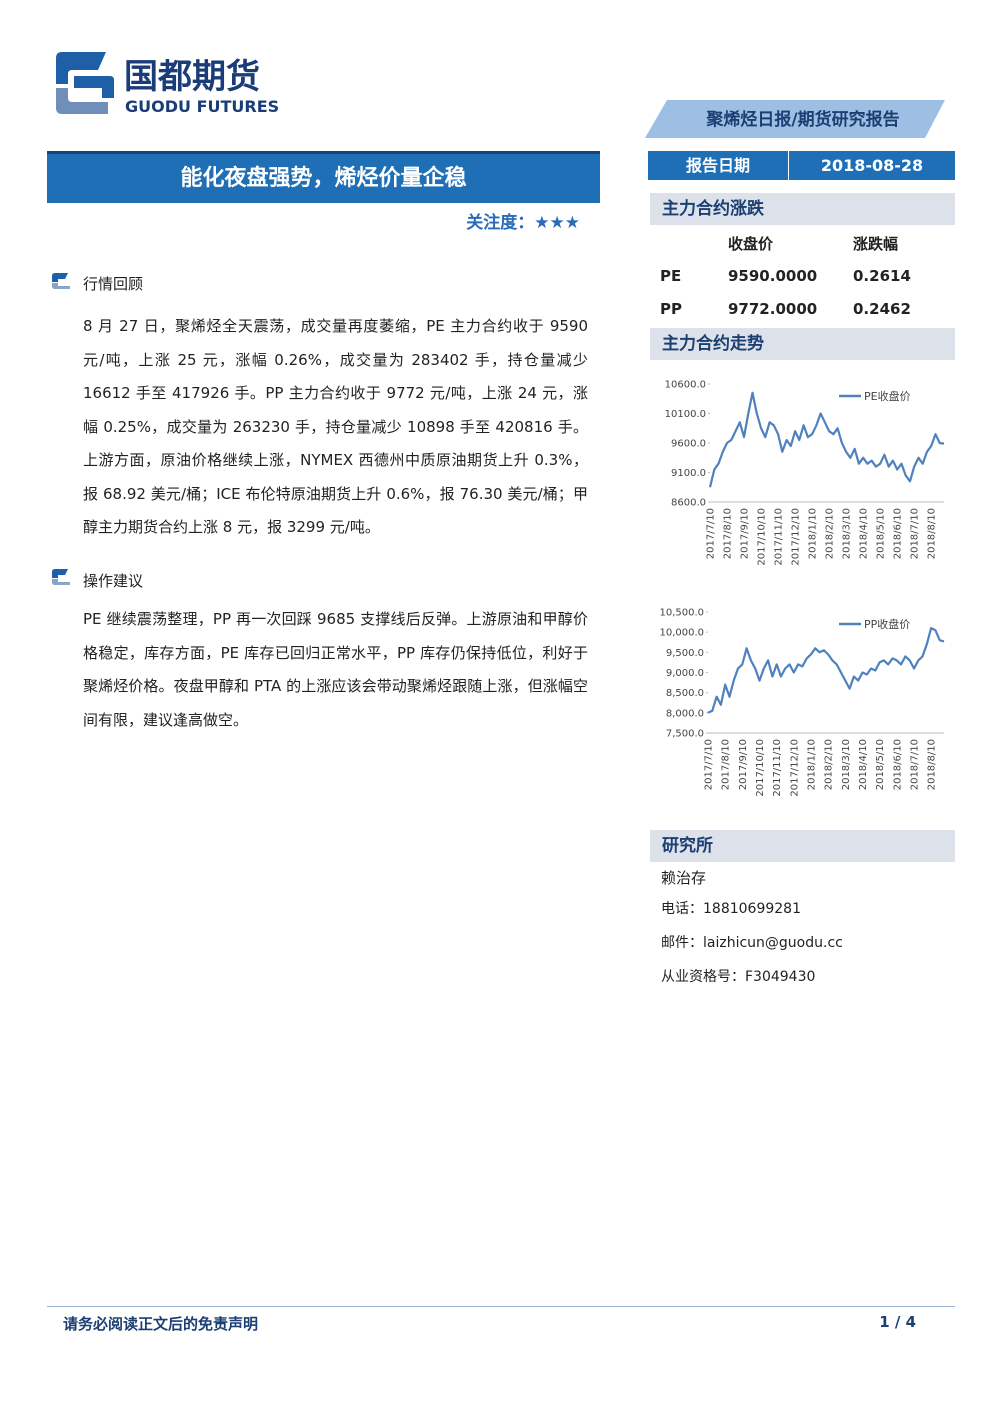  Describe the element at coordinates (802, 209) in the screenshot. I see `contracts-heading: 主力合约涨跌` at that location.